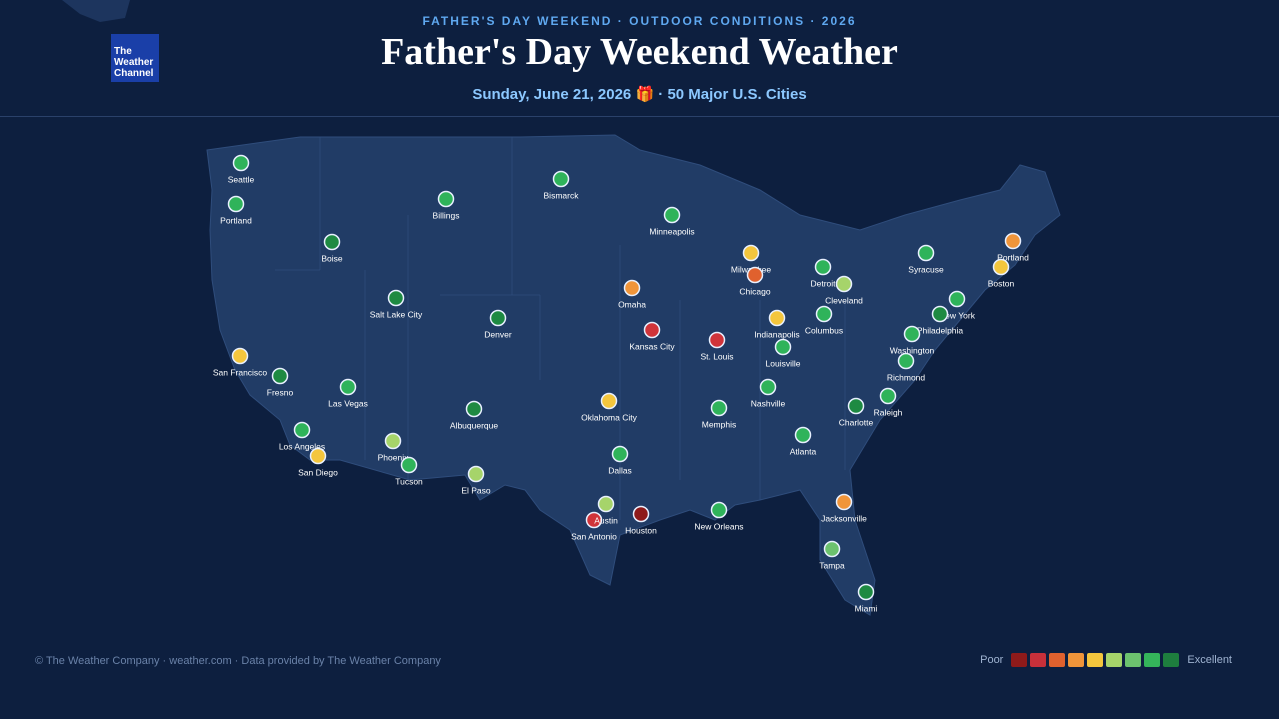 Image resolution: width=1279 pixels, height=719 pixels. What do you see at coordinates (332, 258) in the screenshot?
I see `city-label: Boise` at bounding box center [332, 258].